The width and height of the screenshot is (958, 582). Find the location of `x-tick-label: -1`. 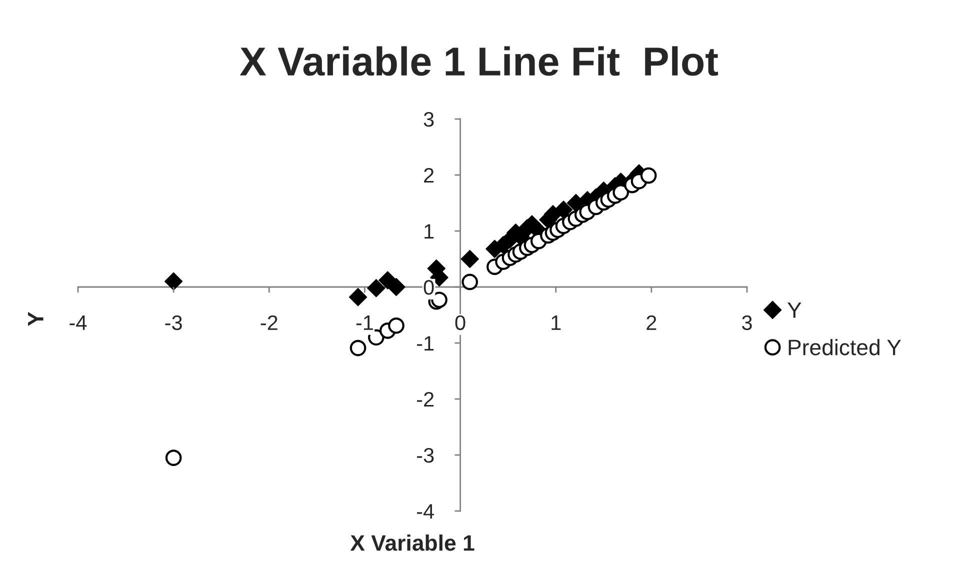

x-tick-label: -1 is located at coordinates (364, 323).